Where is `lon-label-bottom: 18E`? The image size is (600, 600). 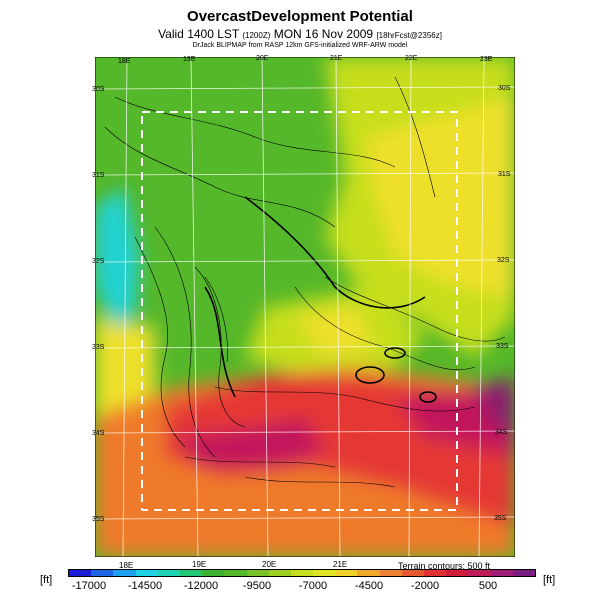
lon-label-bottom: 18E is located at coordinates (126, 565).